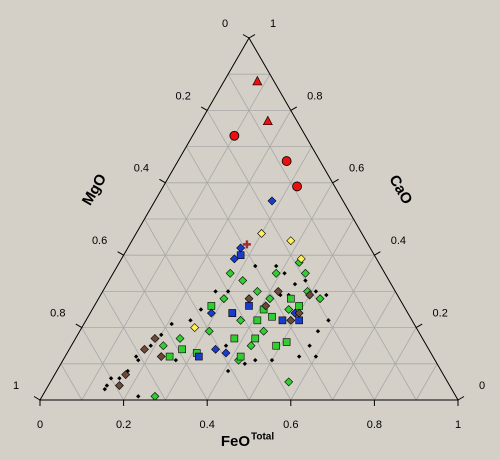  What do you see at coordinates (400, 189) in the screenshot?
I see `right-axis-title: CaO` at bounding box center [400, 189].